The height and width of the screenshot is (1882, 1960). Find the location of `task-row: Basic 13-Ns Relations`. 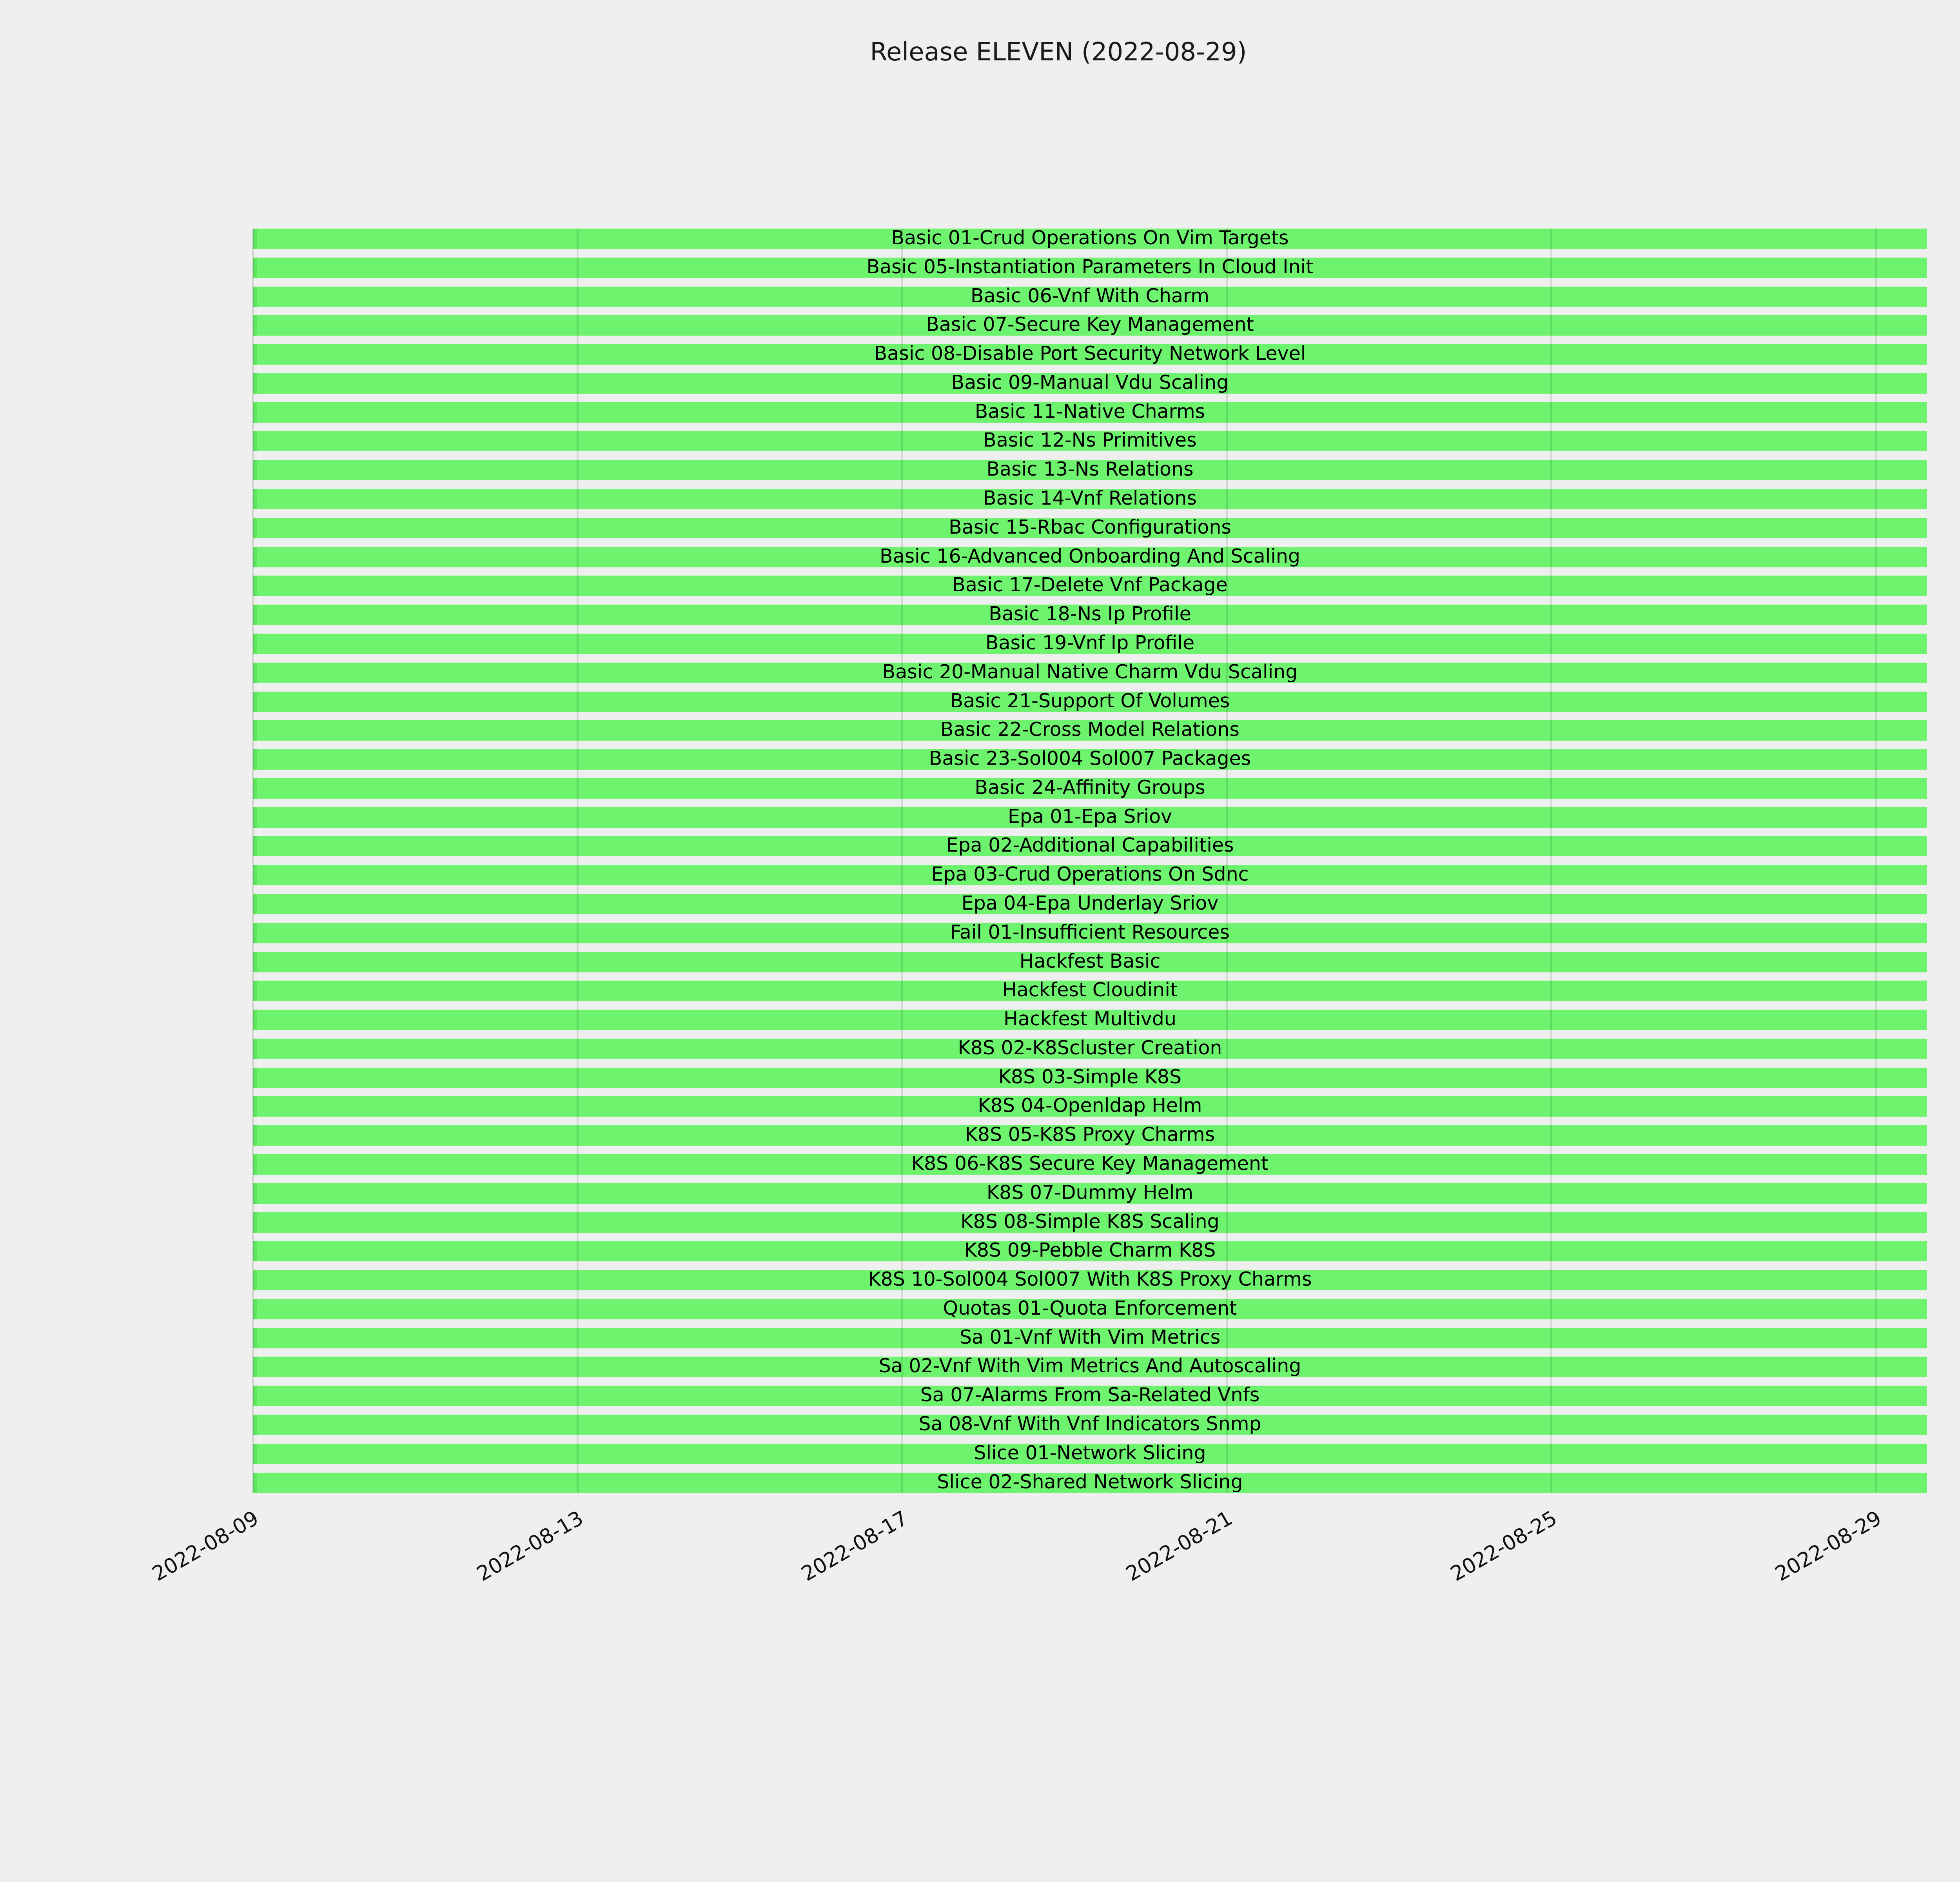

task-row: Basic 13-Ns Relations is located at coordinates (1090, 469).